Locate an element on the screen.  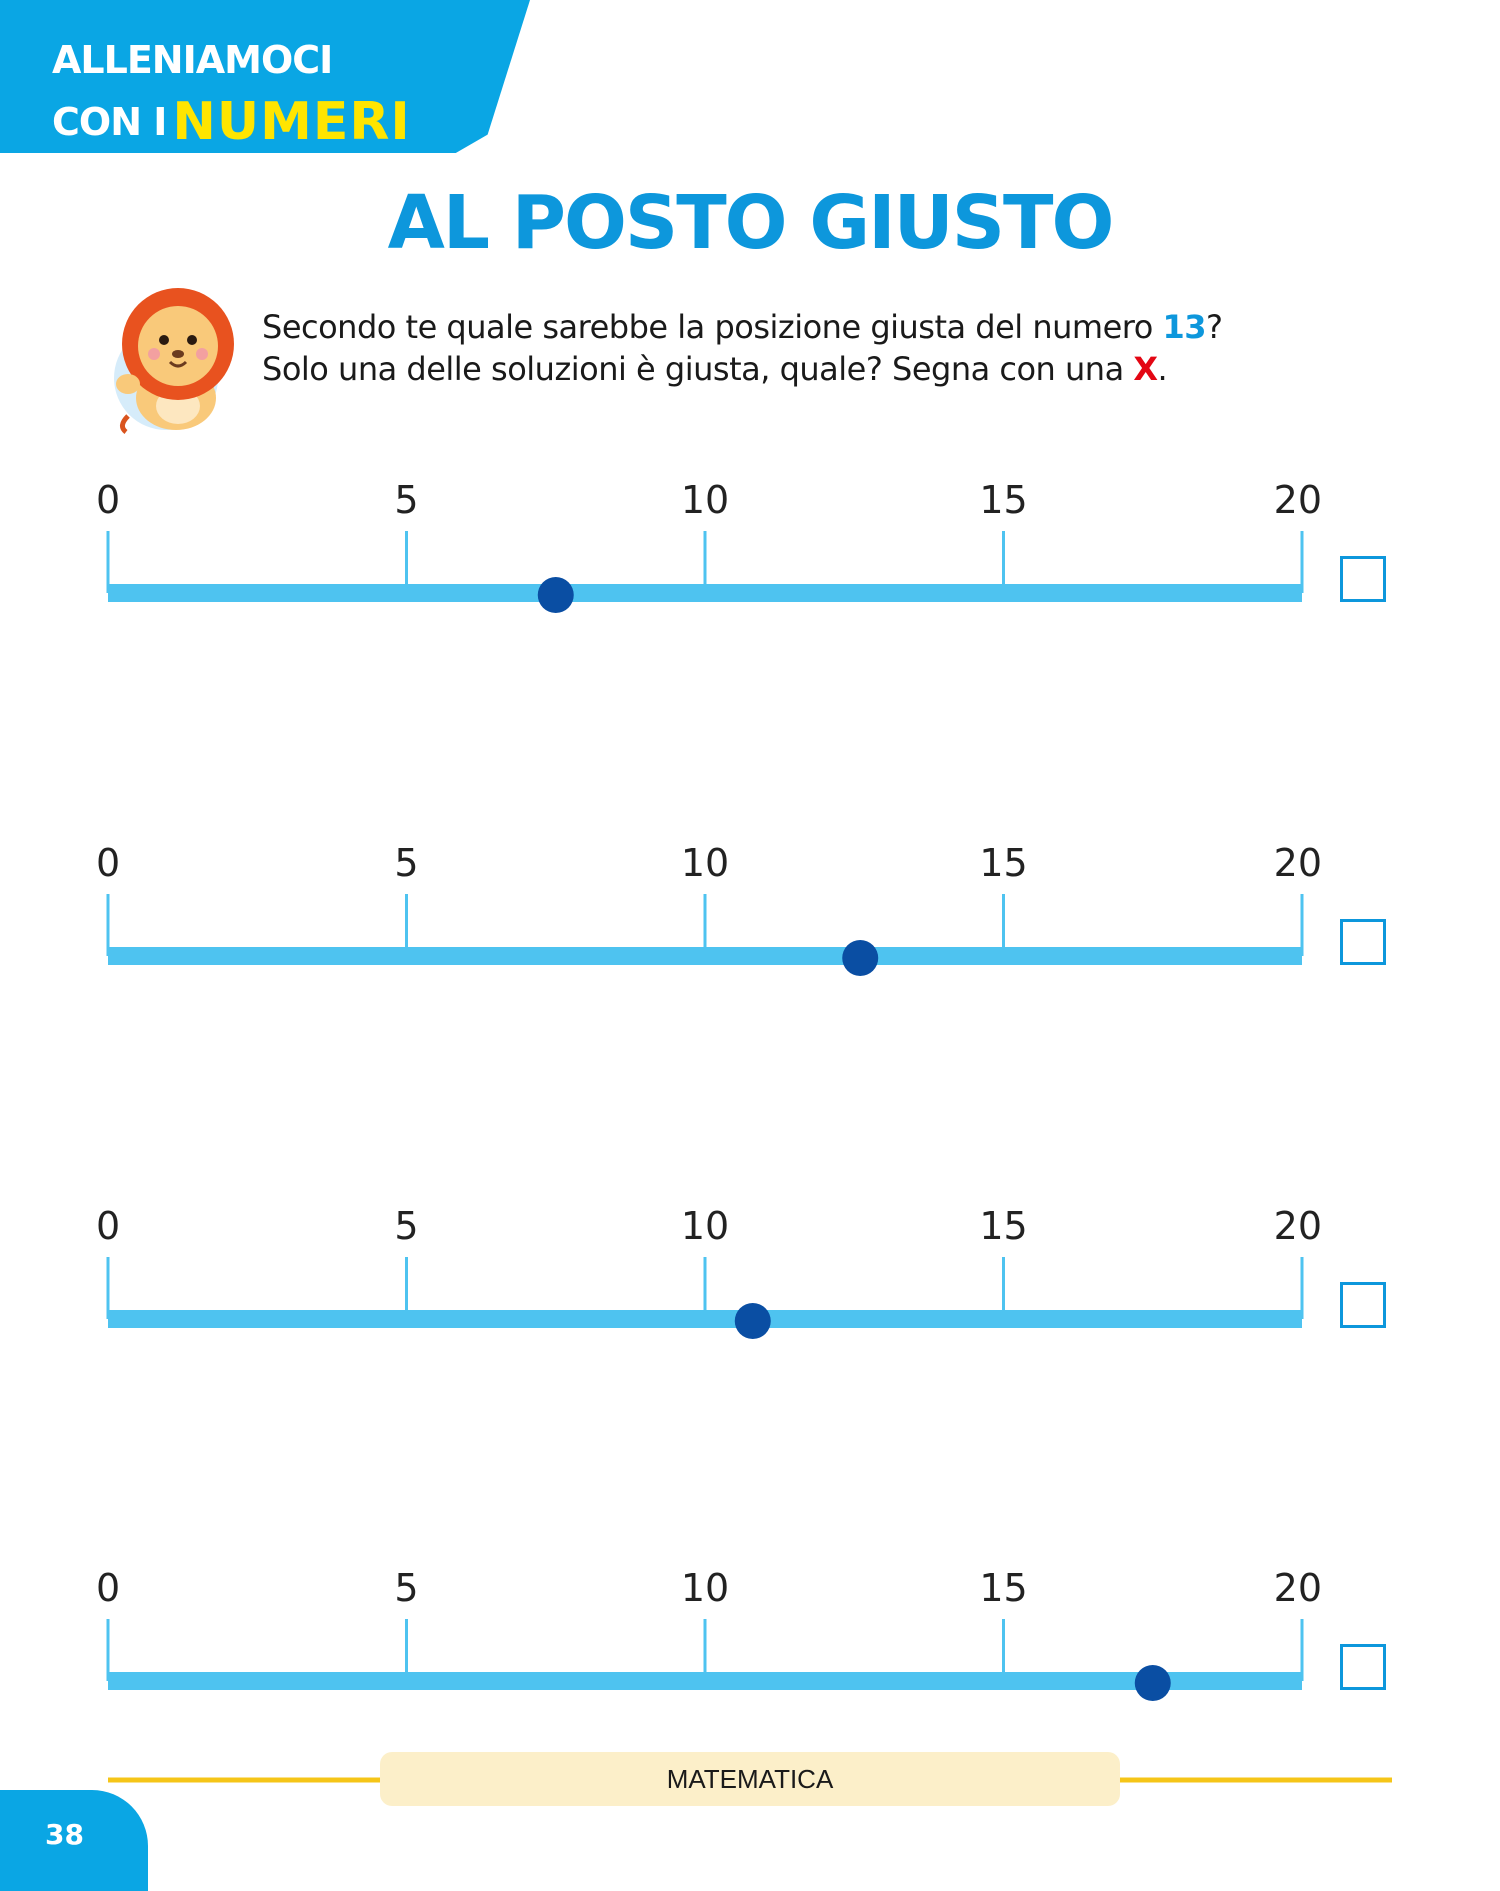
page-number: 38 is located at coordinates (64, 1834).